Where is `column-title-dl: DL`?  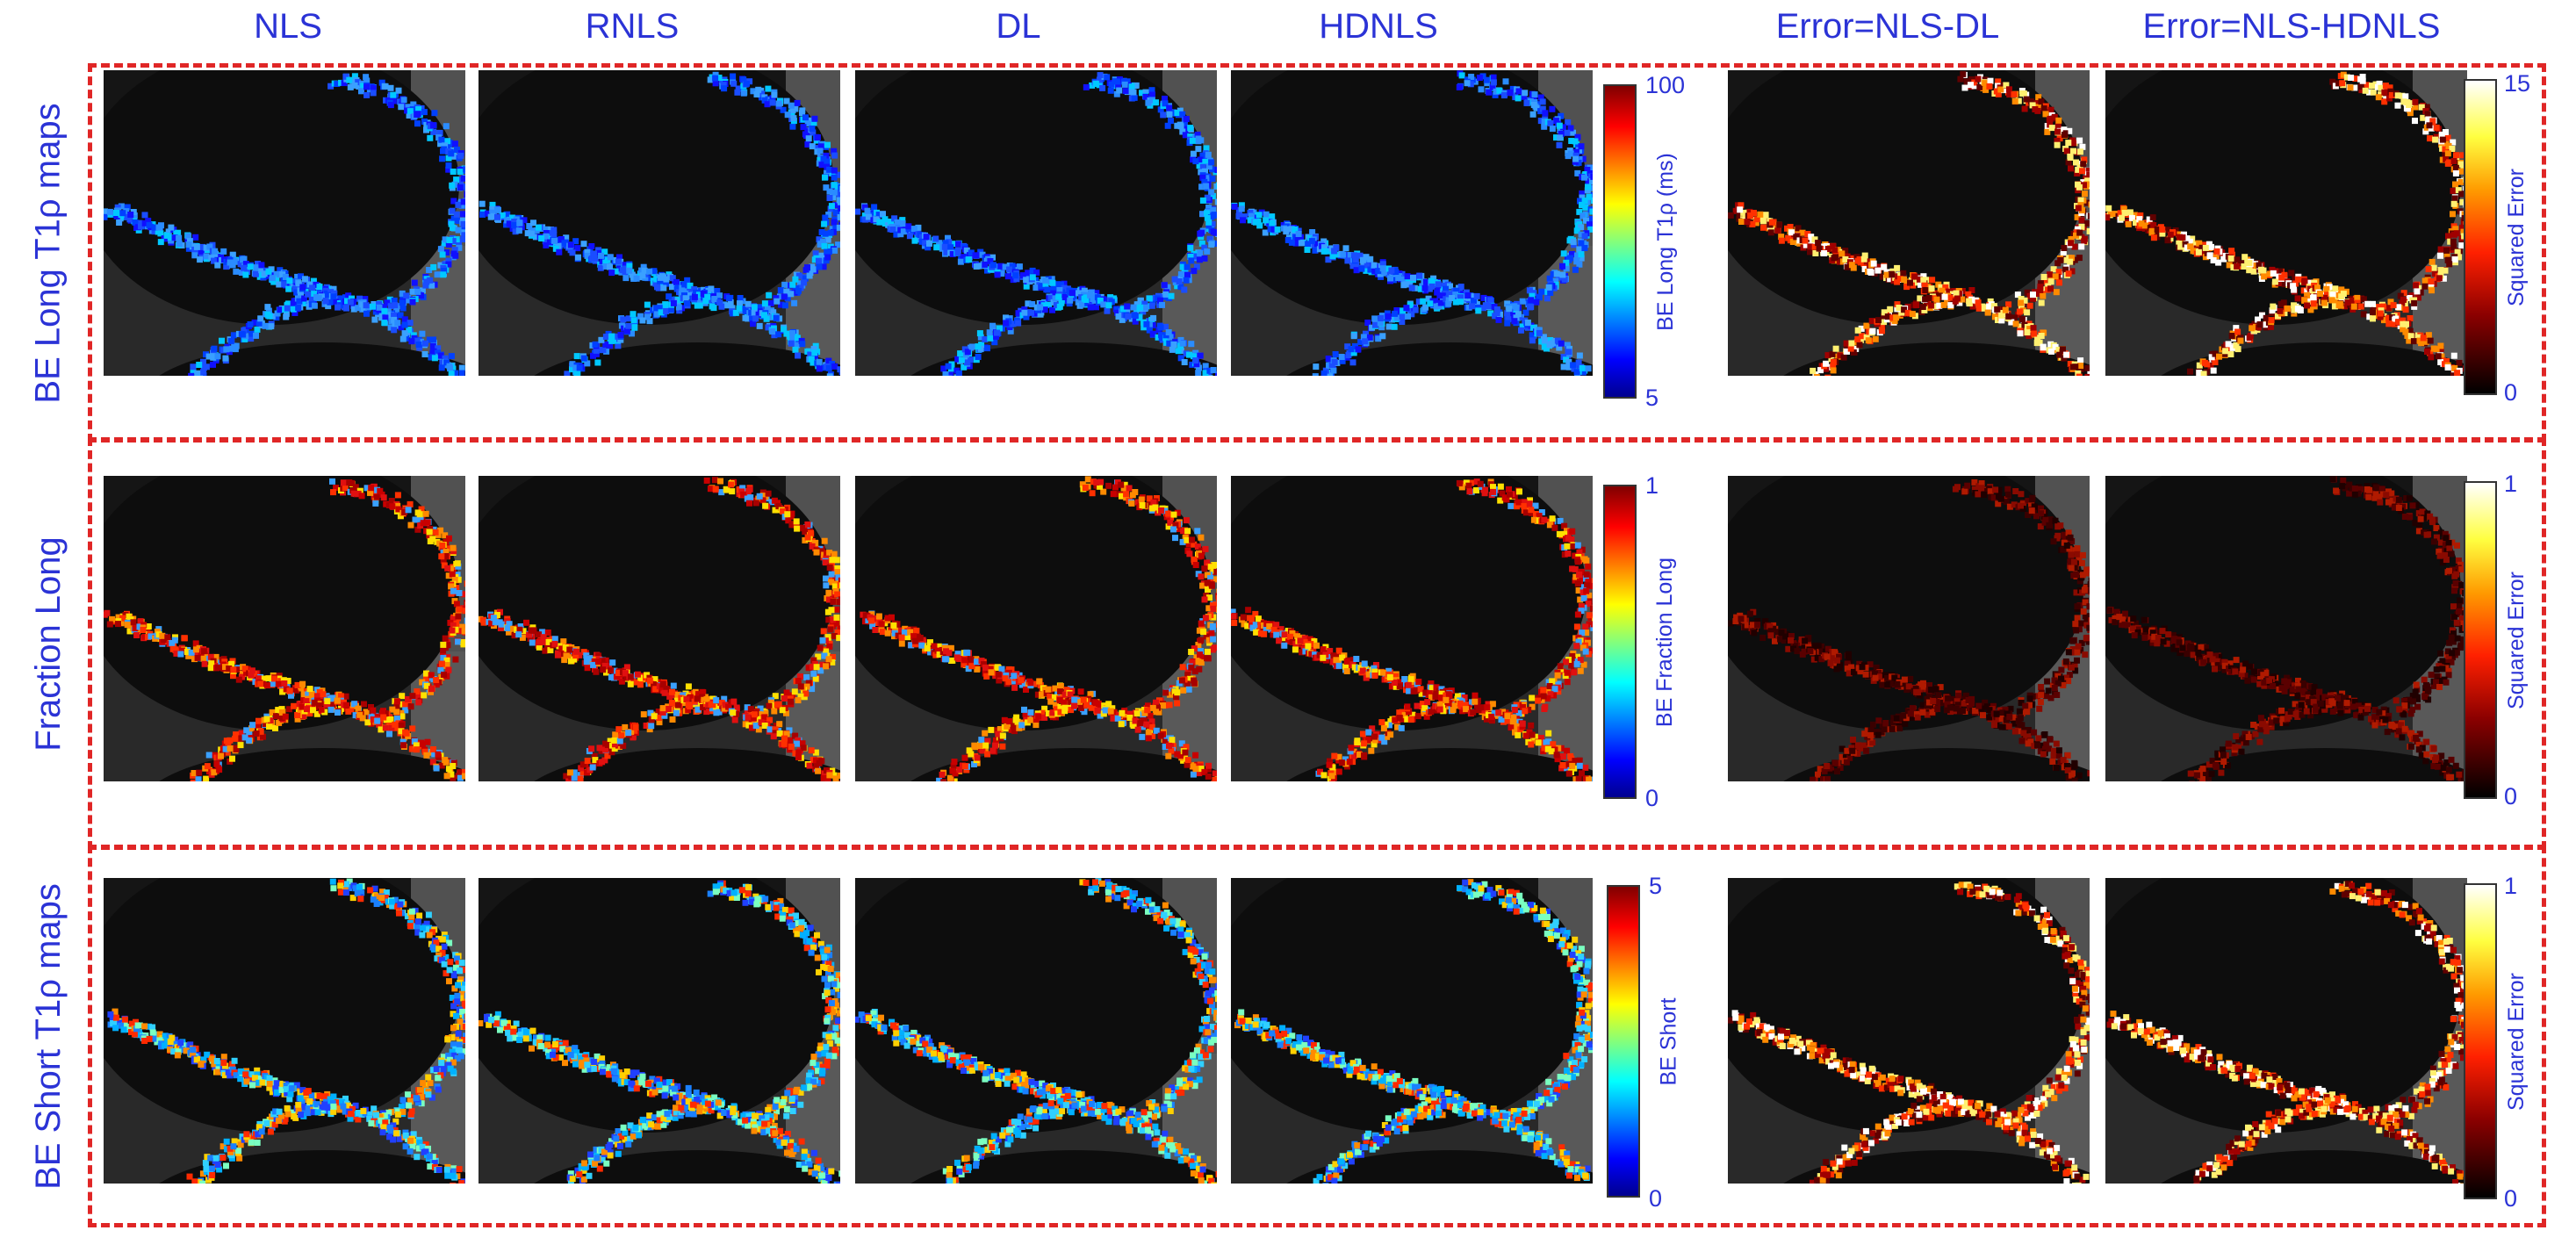
column-title-dl: DL is located at coordinates (1018, 27).